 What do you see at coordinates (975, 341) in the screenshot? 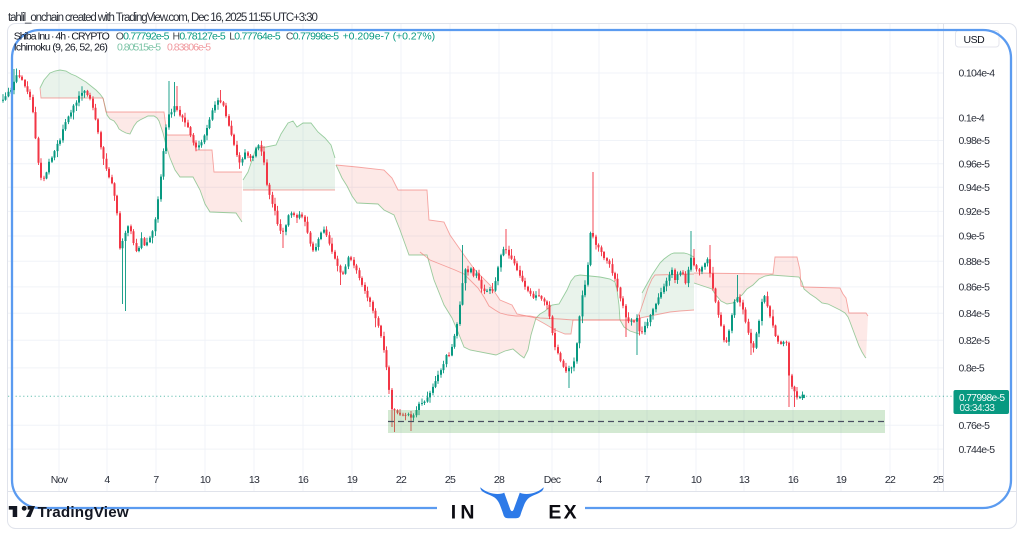
I see `svg-text: 0.82e-5` at bounding box center [975, 341].